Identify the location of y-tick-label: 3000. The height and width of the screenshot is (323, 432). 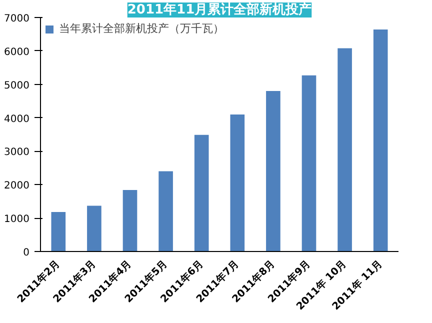
(17, 152).